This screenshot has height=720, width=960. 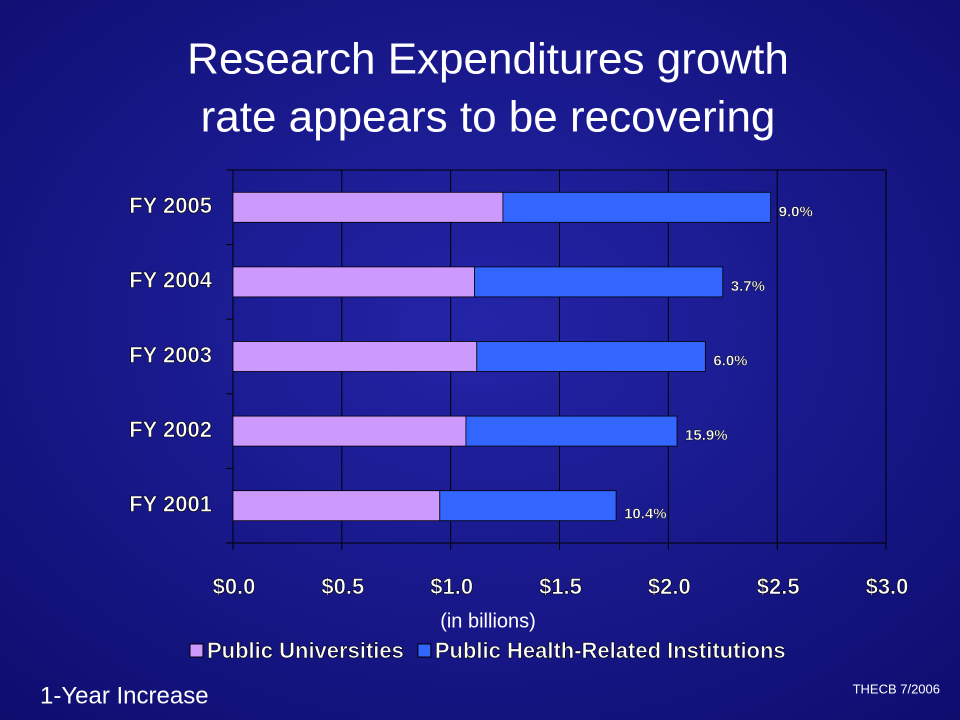 I want to click on title-line: Research Expenditures growth, so click(x=488, y=59).